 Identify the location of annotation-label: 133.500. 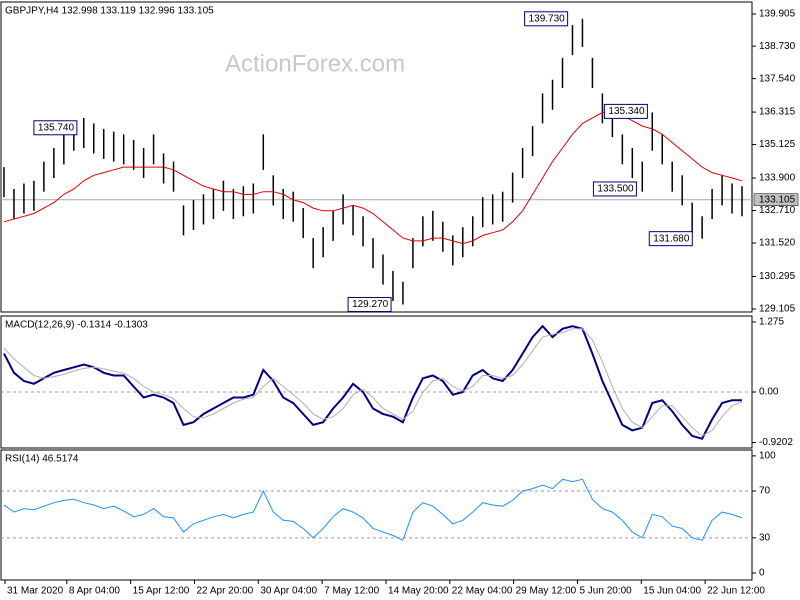
(615, 189).